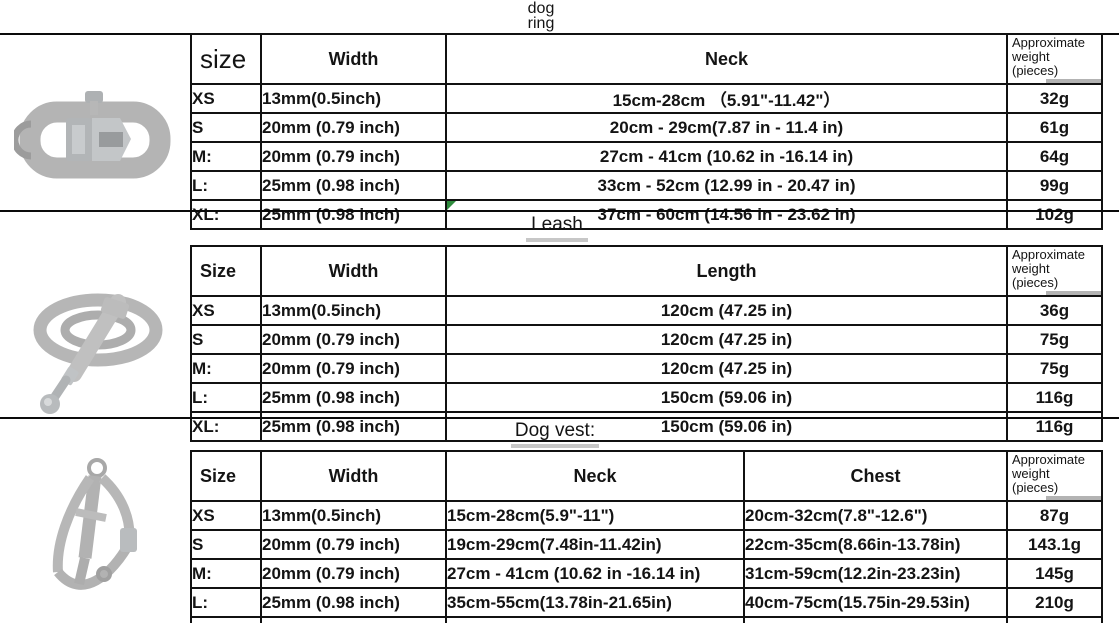 Image resolution: width=1119 pixels, height=623 pixels. I want to click on weight-cell: 61g, so click(1054, 127).